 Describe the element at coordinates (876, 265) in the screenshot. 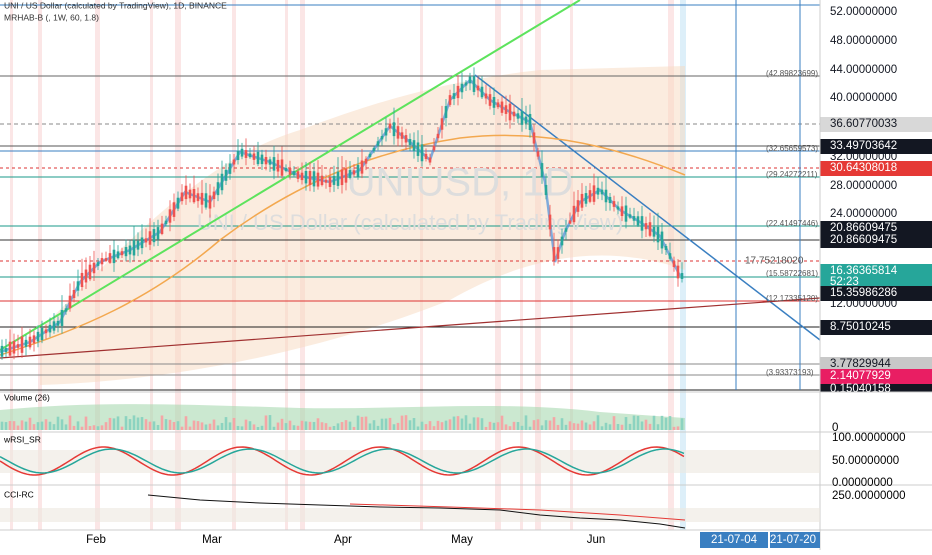

I see `price-axis` at that location.